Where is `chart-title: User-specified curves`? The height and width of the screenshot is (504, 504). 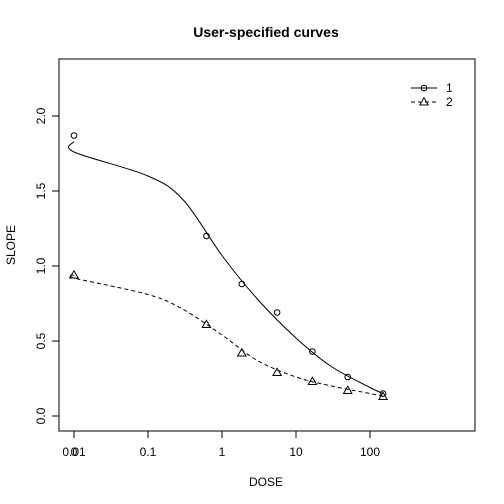
chart-title: User-specified curves is located at coordinates (266, 32).